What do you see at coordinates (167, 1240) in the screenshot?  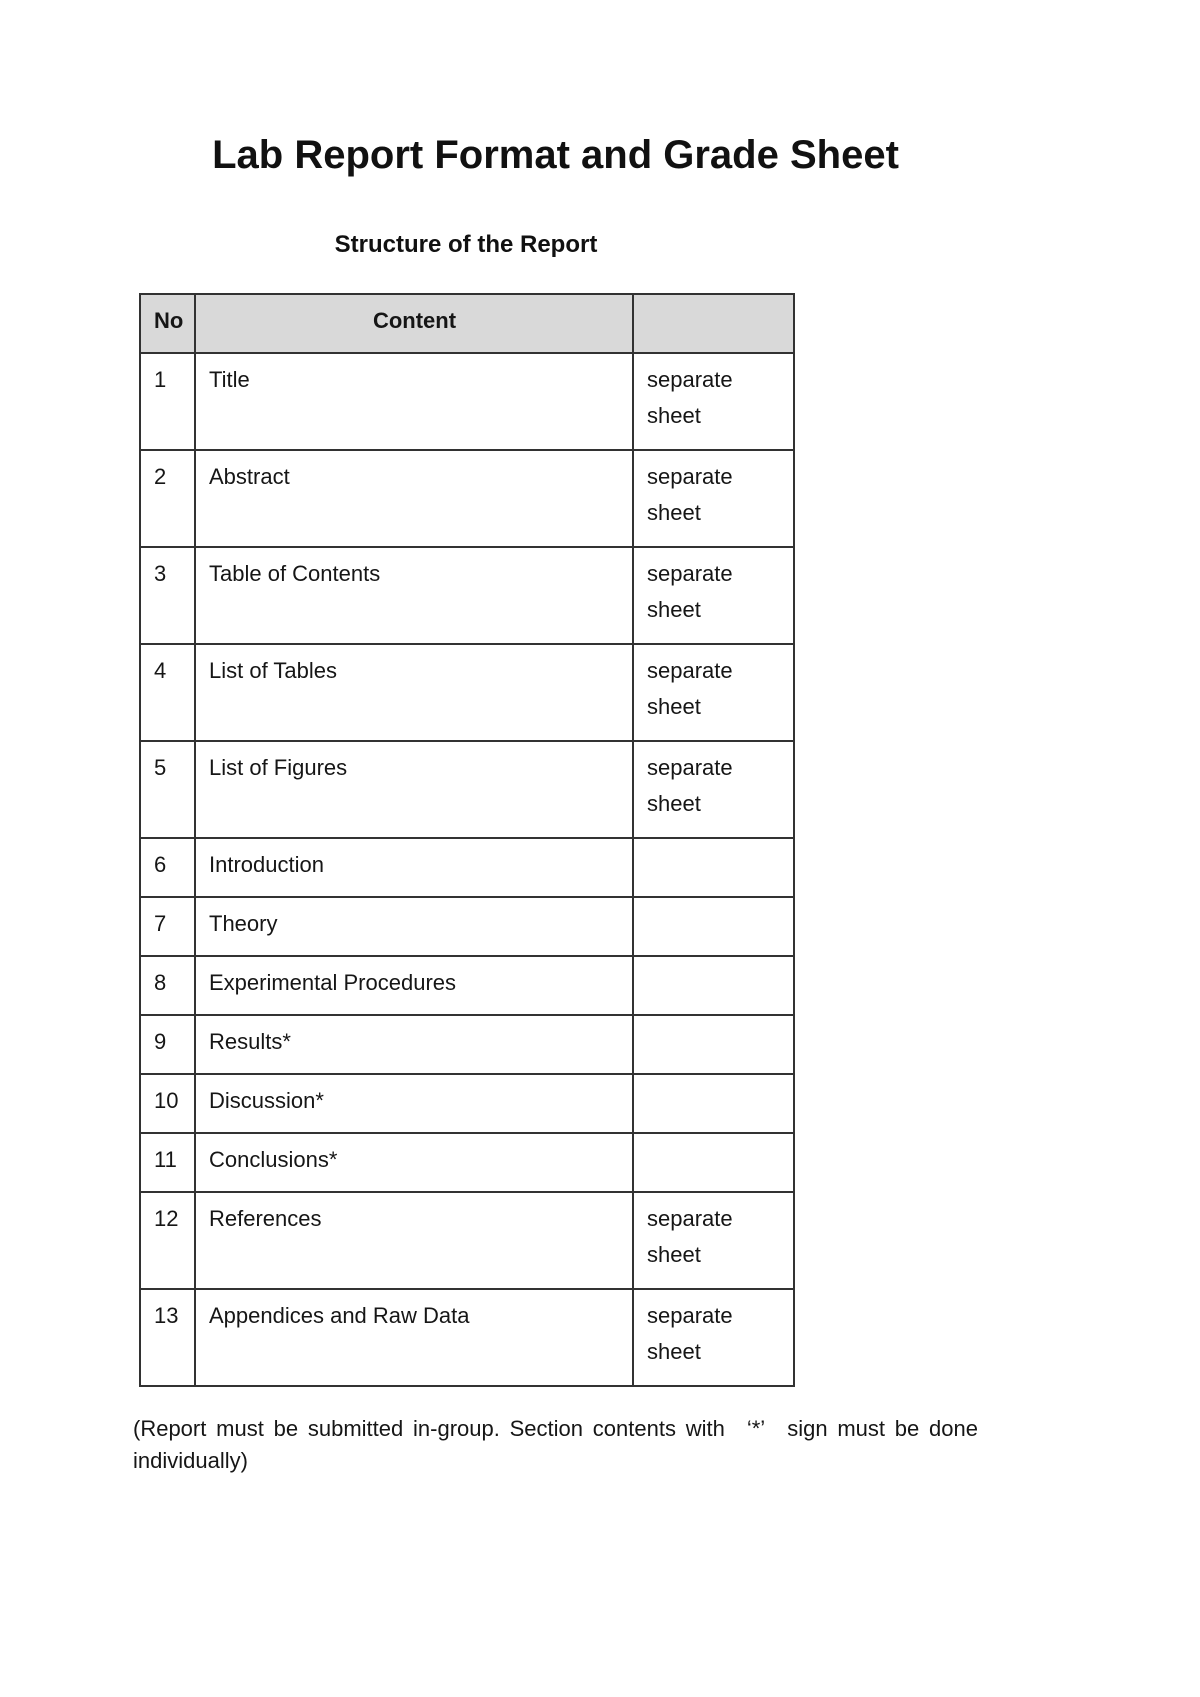 I see `row-number: 12` at bounding box center [167, 1240].